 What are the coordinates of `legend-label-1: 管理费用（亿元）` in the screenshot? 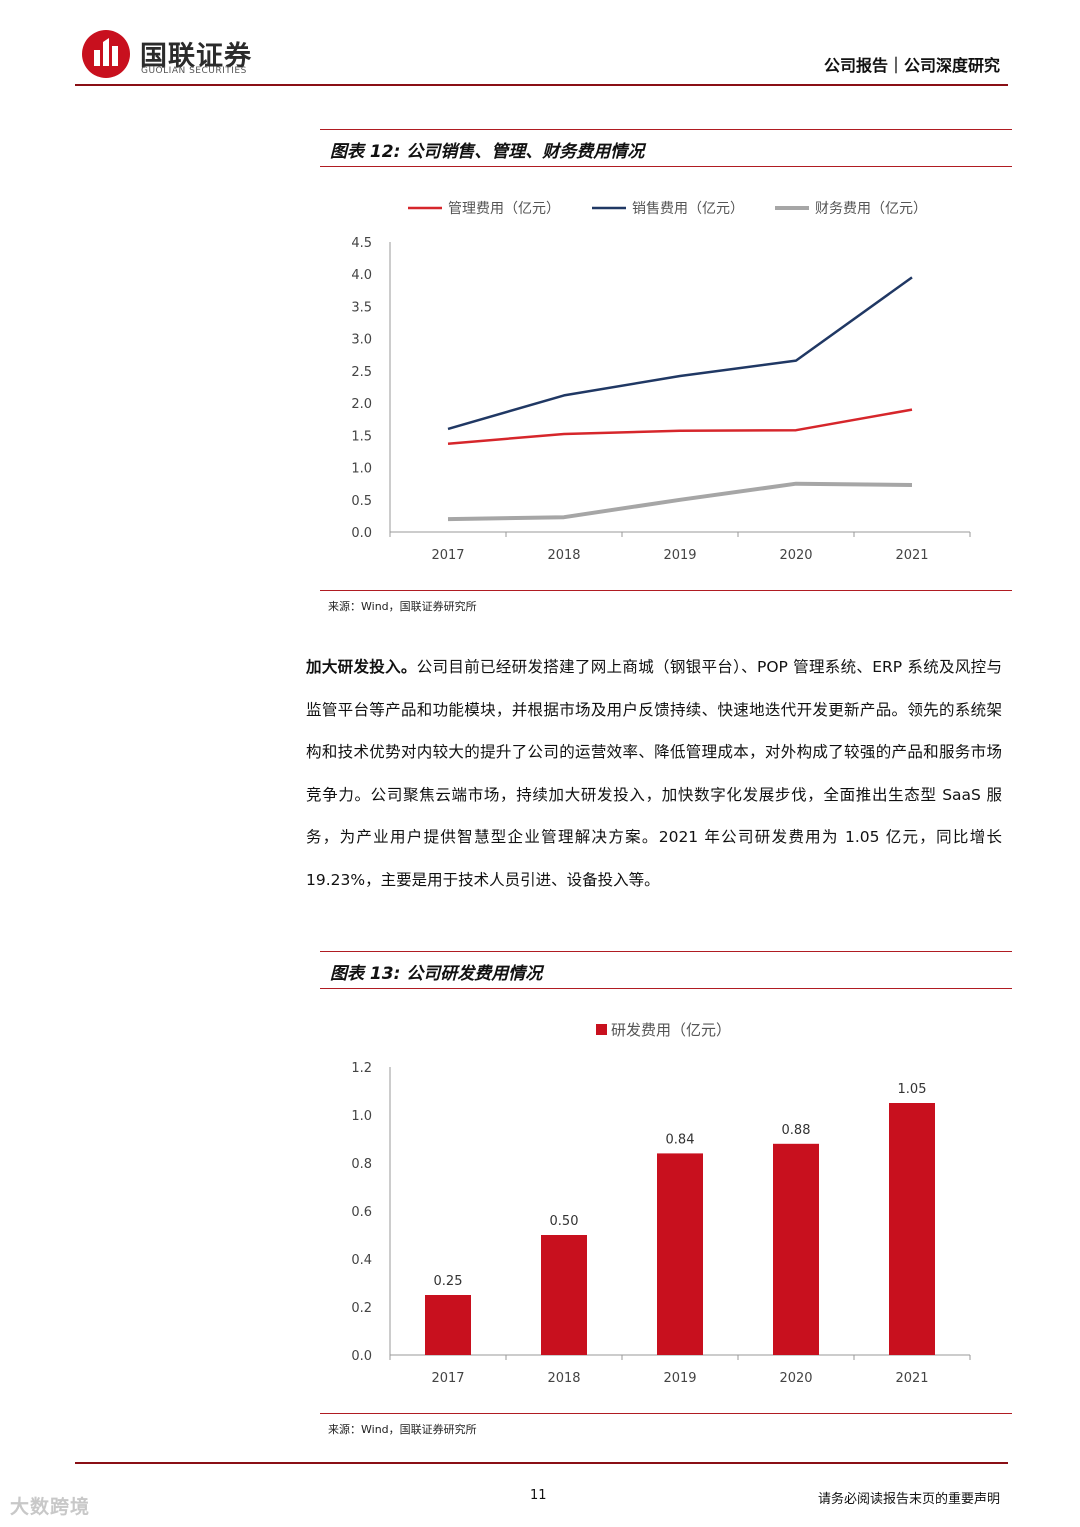 It's located at (504, 209).